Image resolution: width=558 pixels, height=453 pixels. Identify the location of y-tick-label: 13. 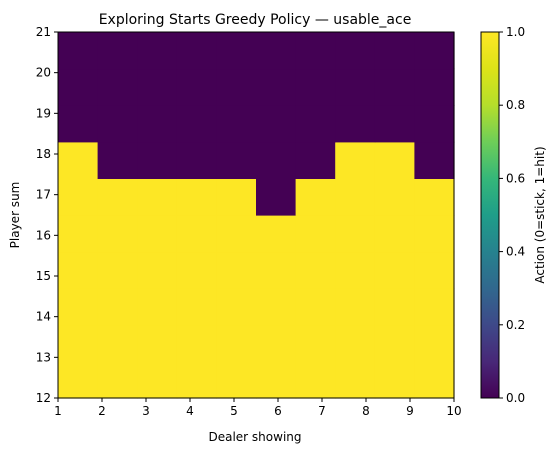
(43, 357).